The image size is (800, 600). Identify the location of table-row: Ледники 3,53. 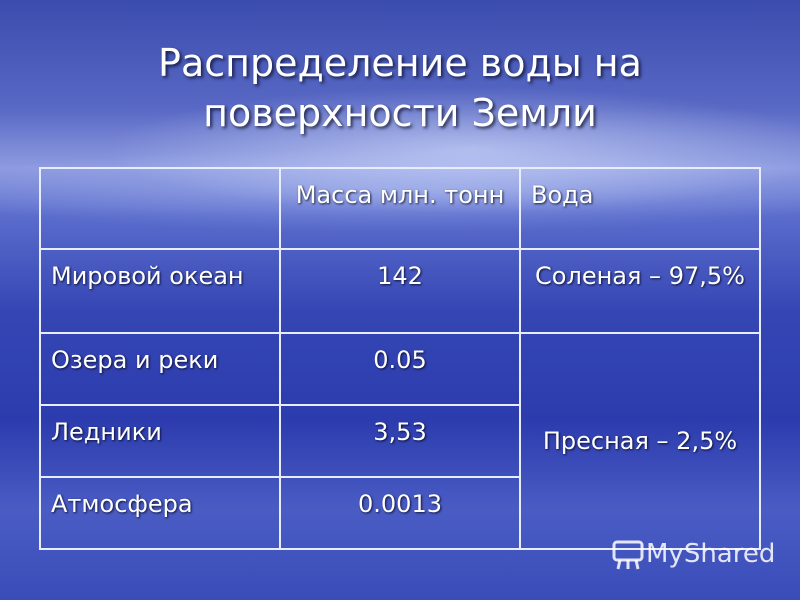
(399, 441).